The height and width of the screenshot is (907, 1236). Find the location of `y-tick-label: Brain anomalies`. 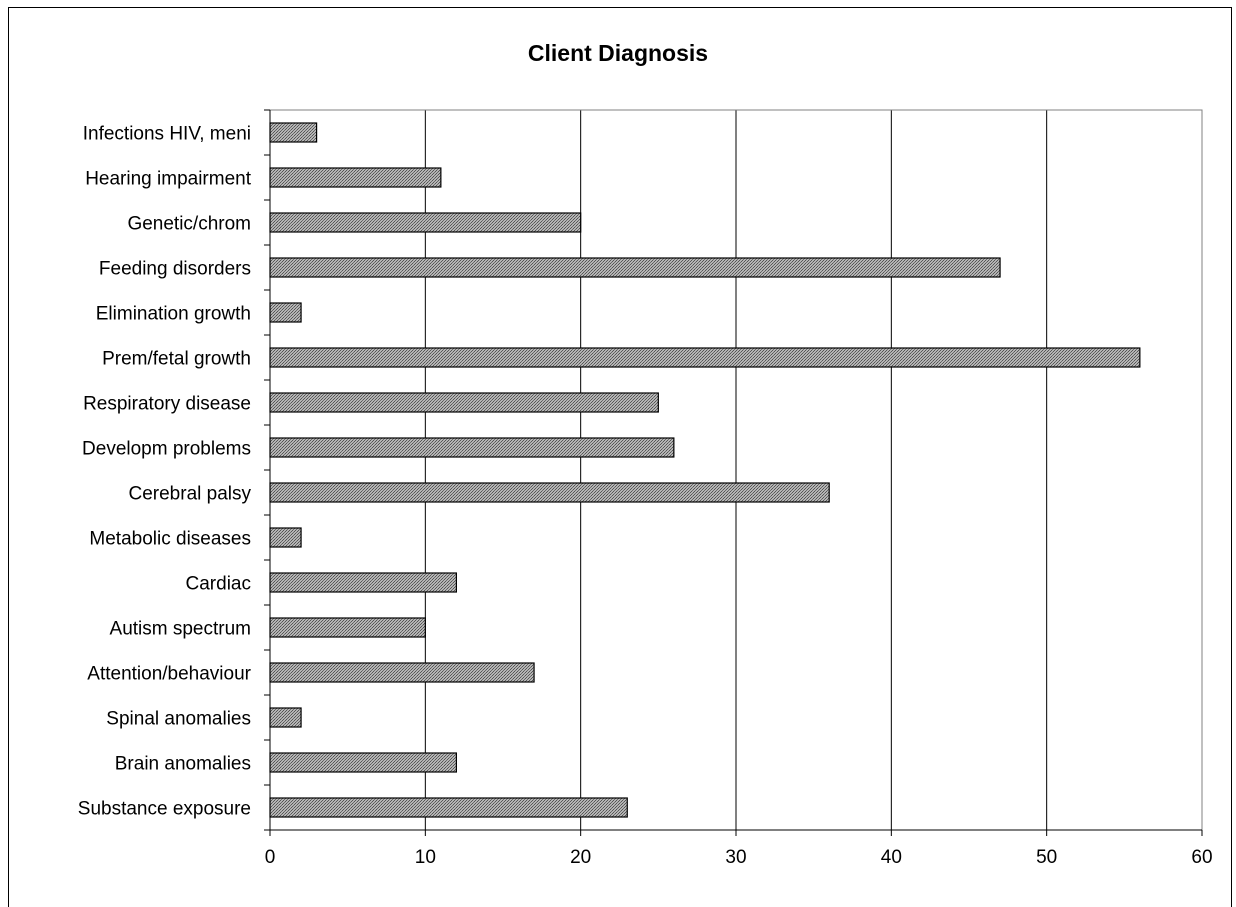

y-tick-label: Brain anomalies is located at coordinates (183, 764).